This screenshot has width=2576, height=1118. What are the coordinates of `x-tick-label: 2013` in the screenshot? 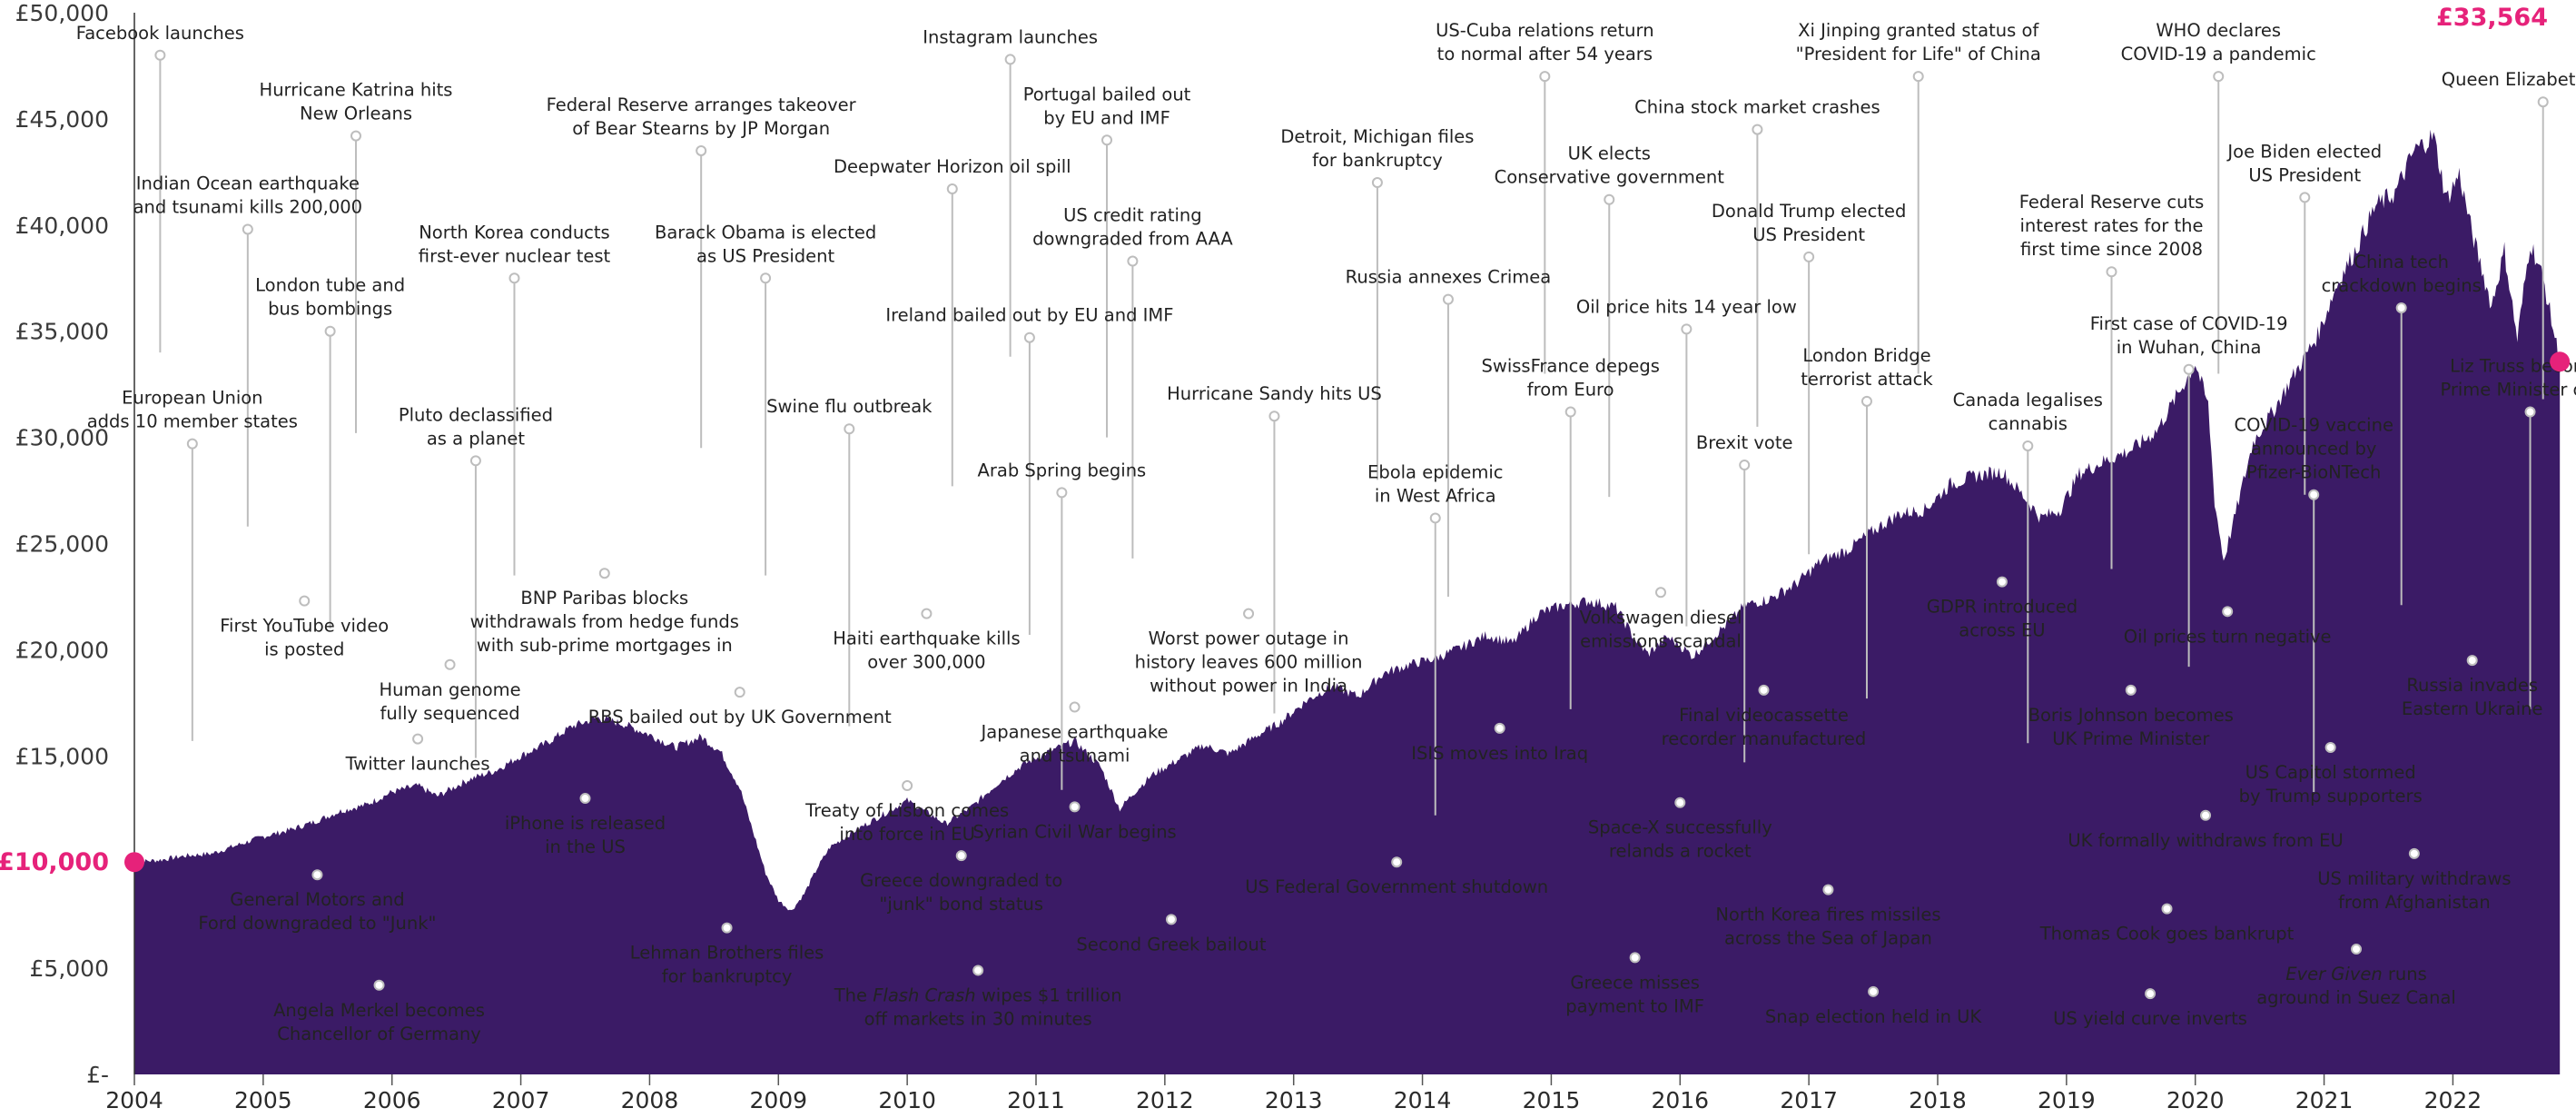 It's located at (1294, 1100).